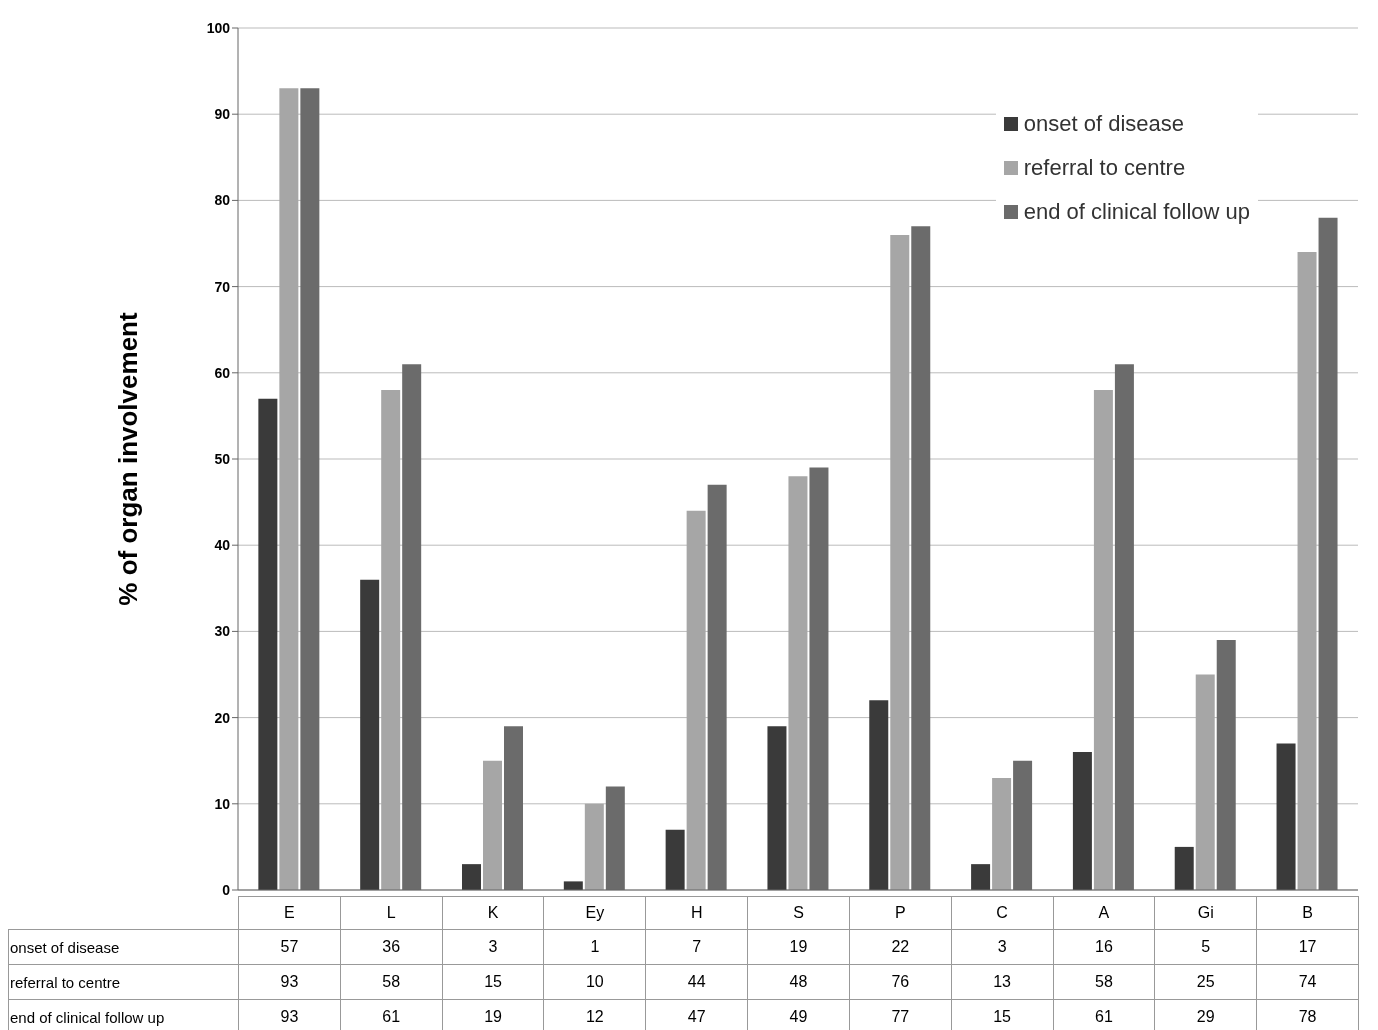 The image size is (1378, 1030). Describe the element at coordinates (696, 913) in the screenshot. I see `x-tick-label: H` at that location.